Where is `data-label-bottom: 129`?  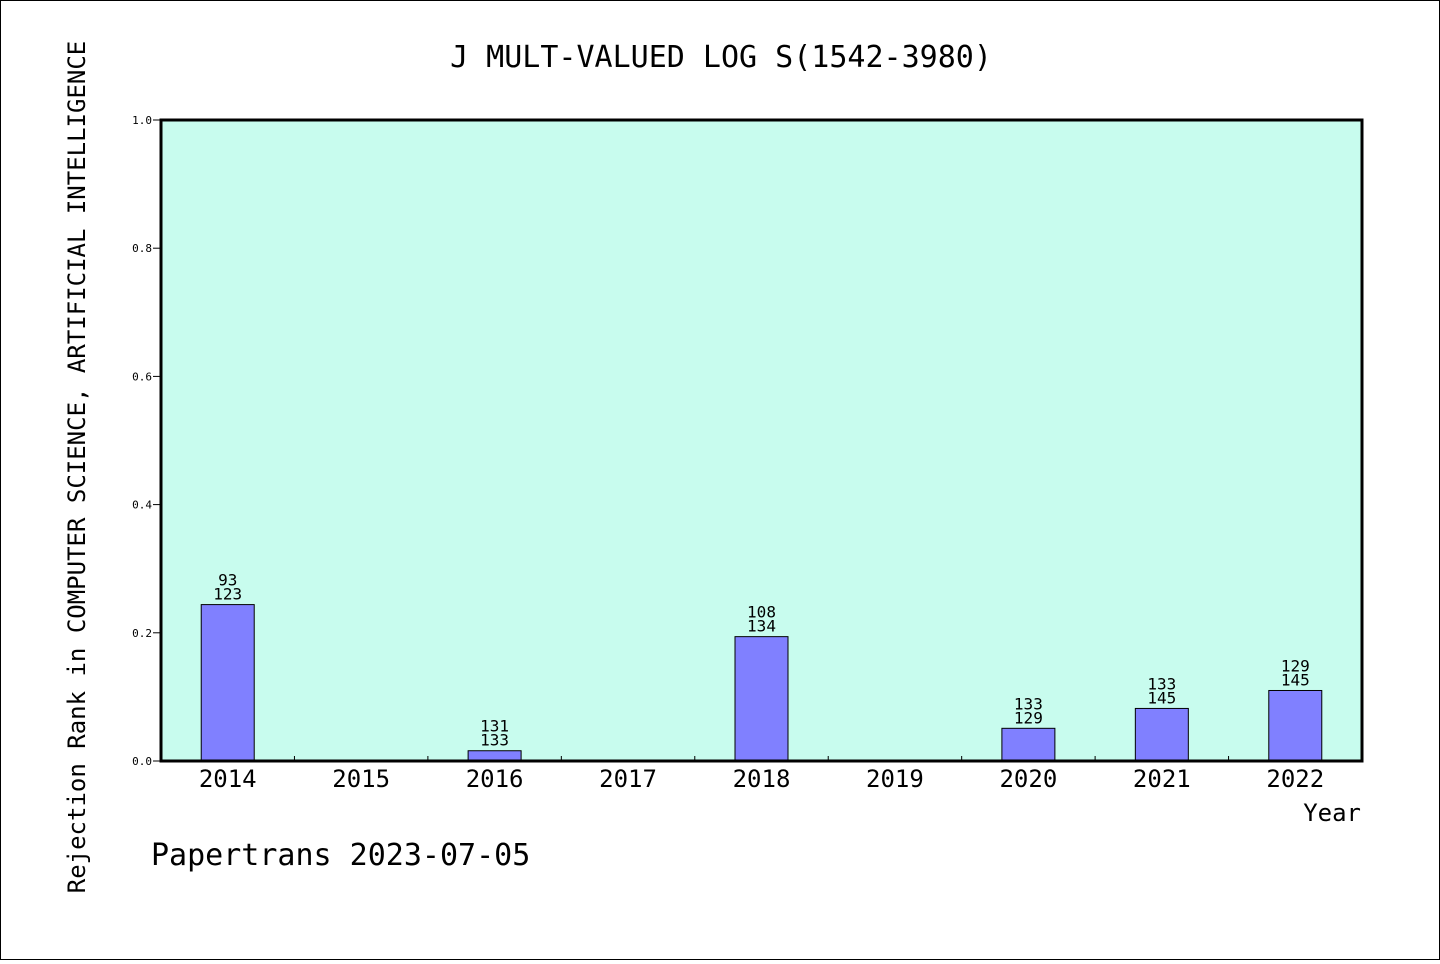
data-label-bottom: 129 is located at coordinates (1028, 717).